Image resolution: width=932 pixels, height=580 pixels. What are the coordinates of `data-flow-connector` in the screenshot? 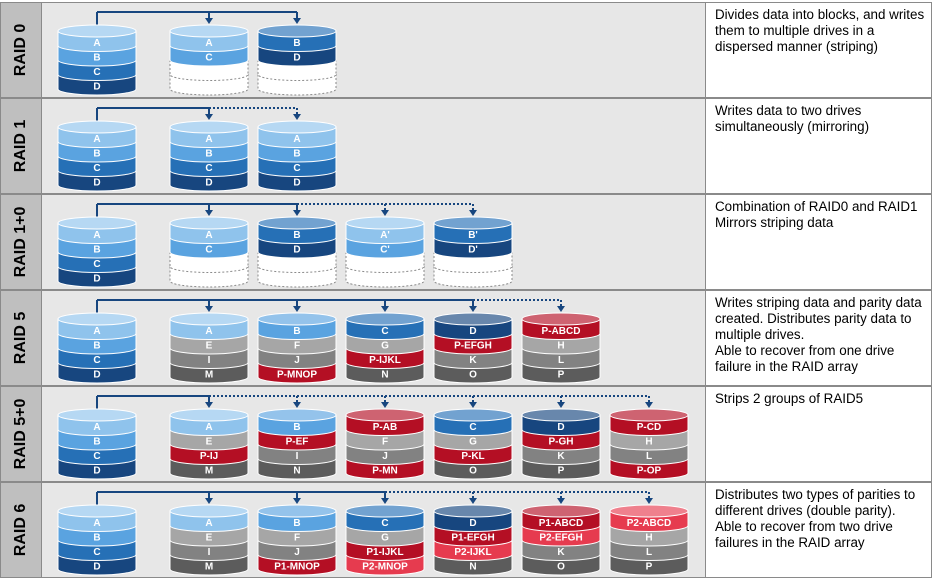 It's located at (374, 402).